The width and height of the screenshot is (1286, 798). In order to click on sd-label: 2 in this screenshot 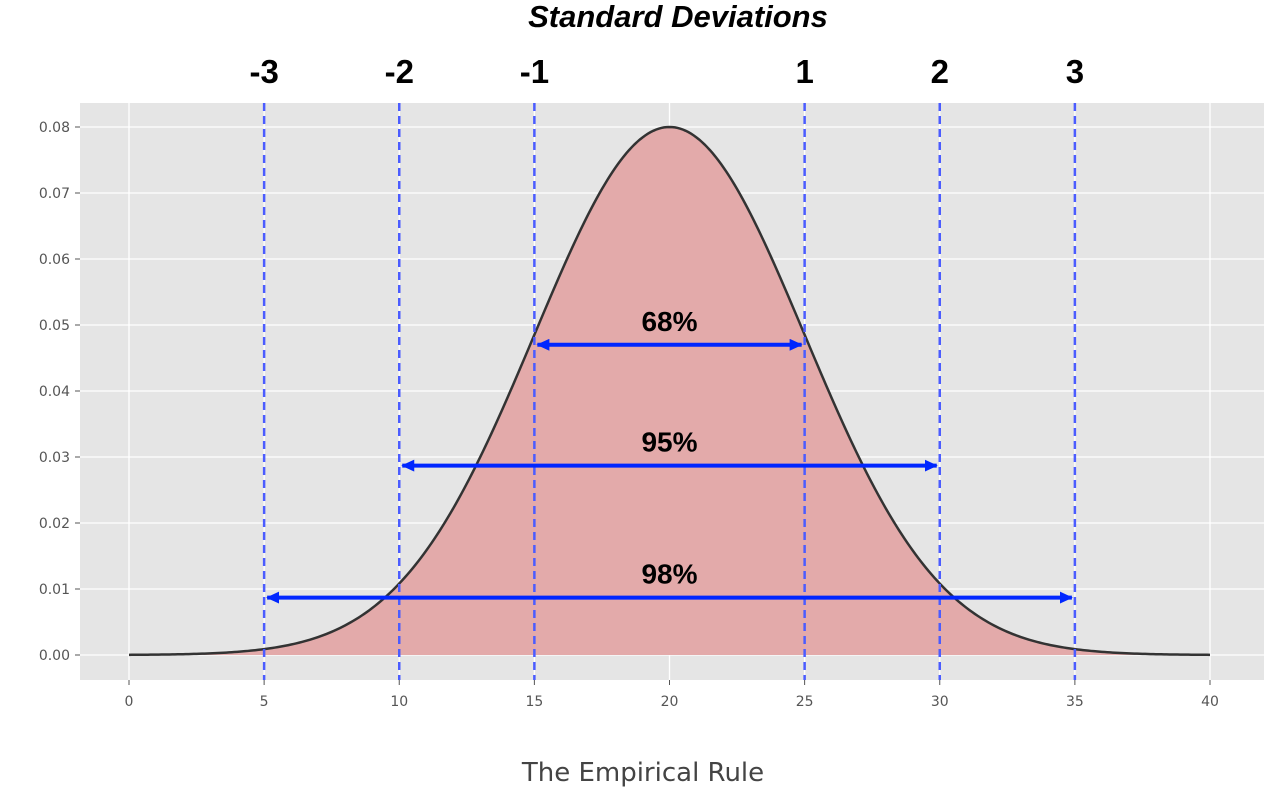, I will do `click(940, 71)`.